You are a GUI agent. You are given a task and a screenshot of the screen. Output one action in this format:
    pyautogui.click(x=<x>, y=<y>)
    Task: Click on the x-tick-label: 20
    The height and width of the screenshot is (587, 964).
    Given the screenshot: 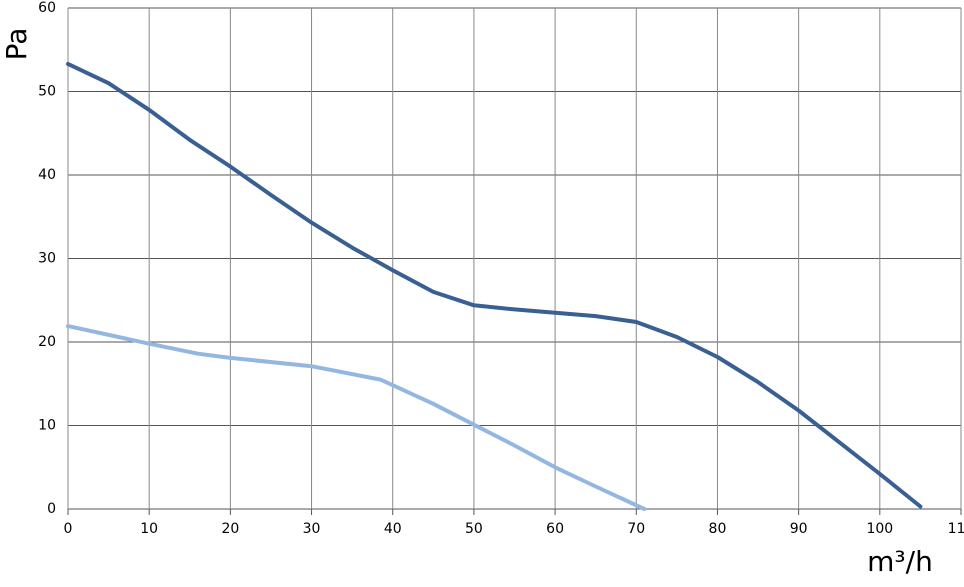 What is the action you would take?
    pyautogui.click(x=230, y=529)
    